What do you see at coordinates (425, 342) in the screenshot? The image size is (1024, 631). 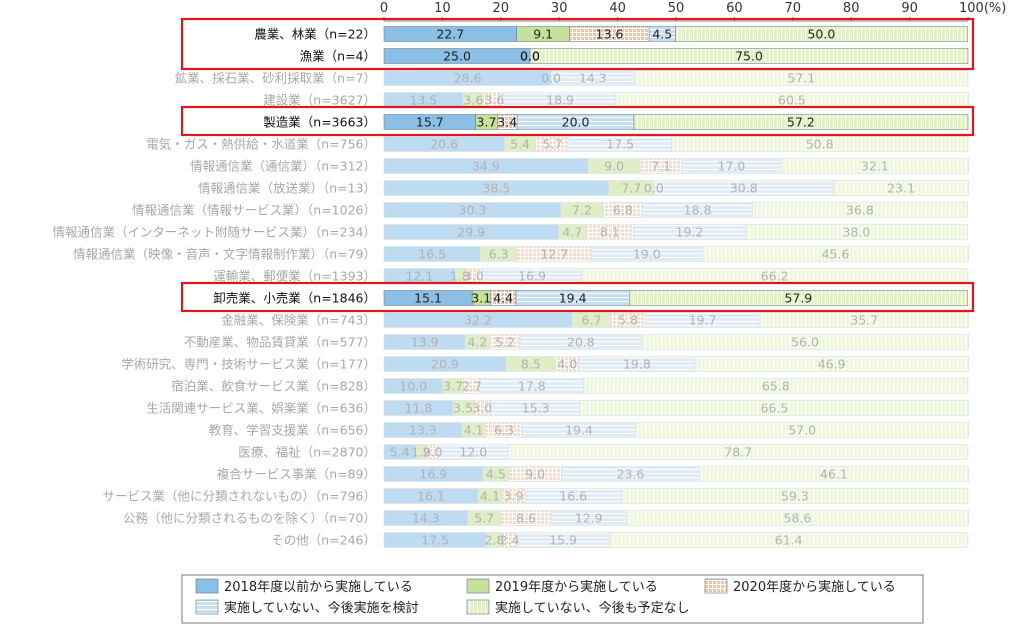 I see `data-label: 13.9` at bounding box center [425, 342].